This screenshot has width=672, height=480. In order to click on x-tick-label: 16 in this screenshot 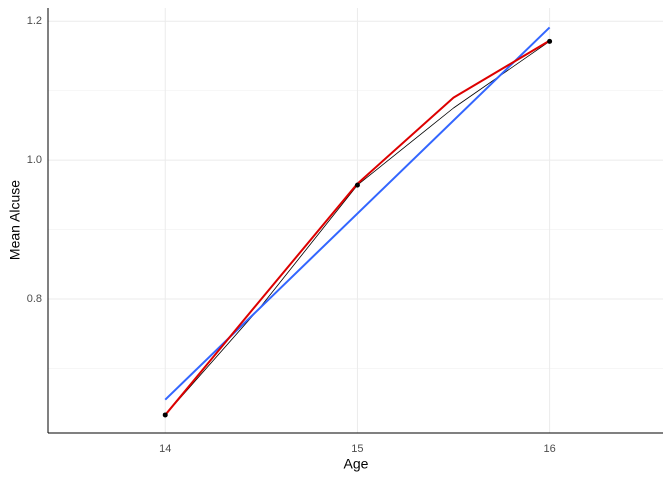, I will do `click(549, 449)`.